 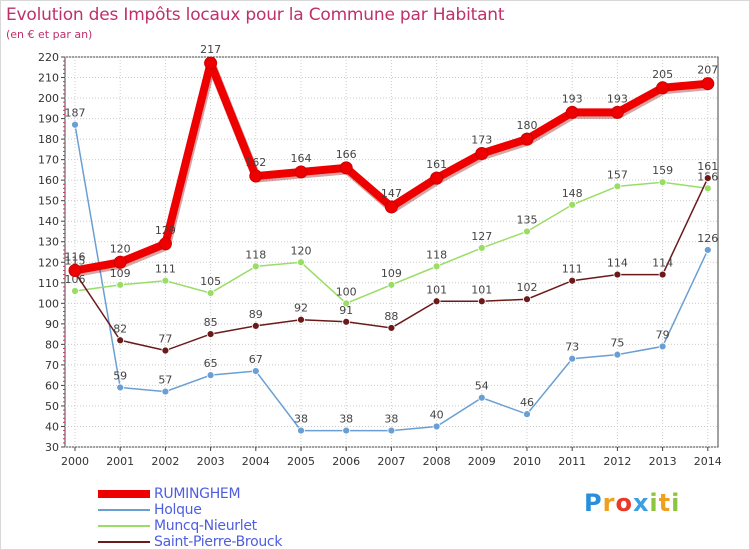 I want to click on data-label: 40, so click(x=437, y=414).